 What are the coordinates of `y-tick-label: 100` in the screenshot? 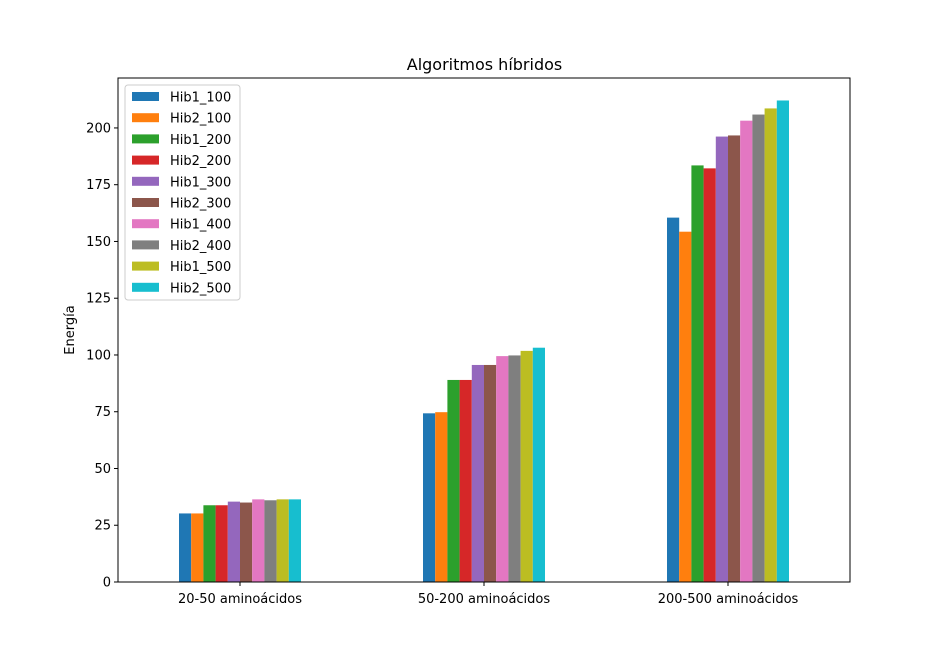 It's located at (98, 355).